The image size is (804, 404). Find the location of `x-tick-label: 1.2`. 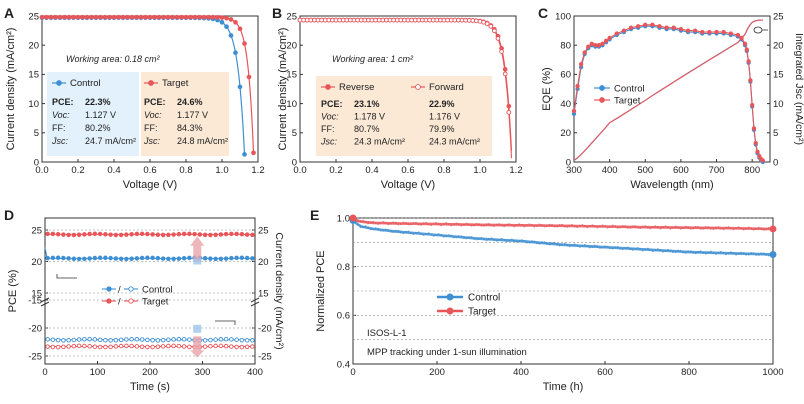

x-tick-label: 1.2 is located at coordinates (515, 170).